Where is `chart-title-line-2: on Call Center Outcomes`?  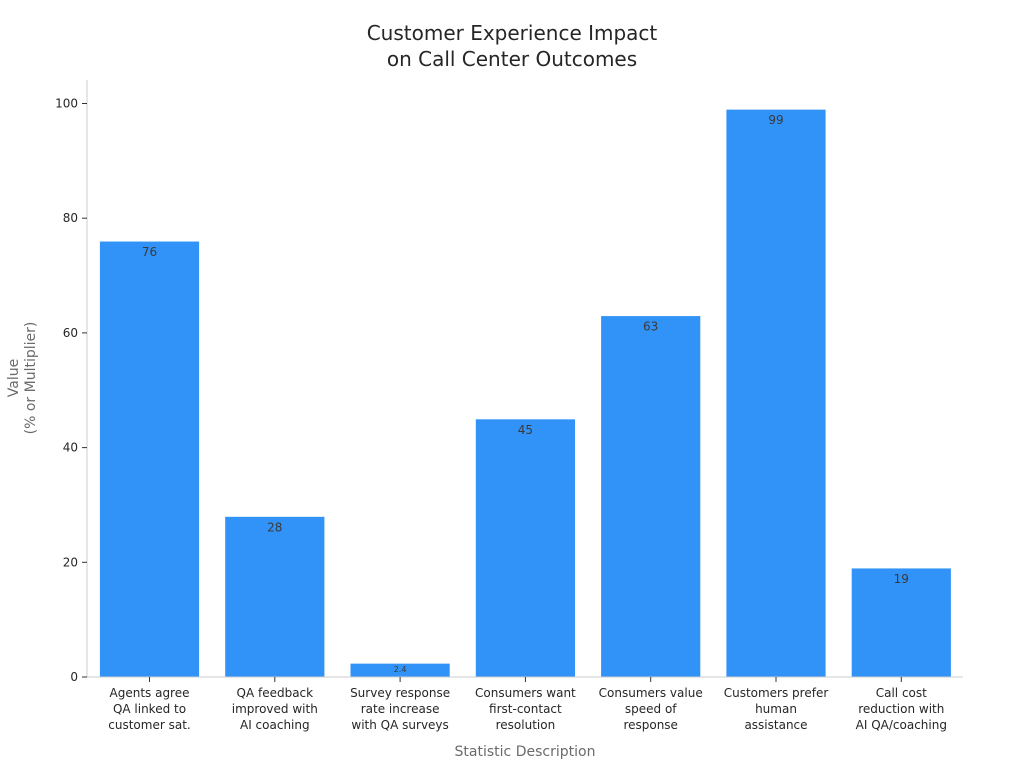 chart-title-line-2: on Call Center Outcomes is located at coordinates (512, 59).